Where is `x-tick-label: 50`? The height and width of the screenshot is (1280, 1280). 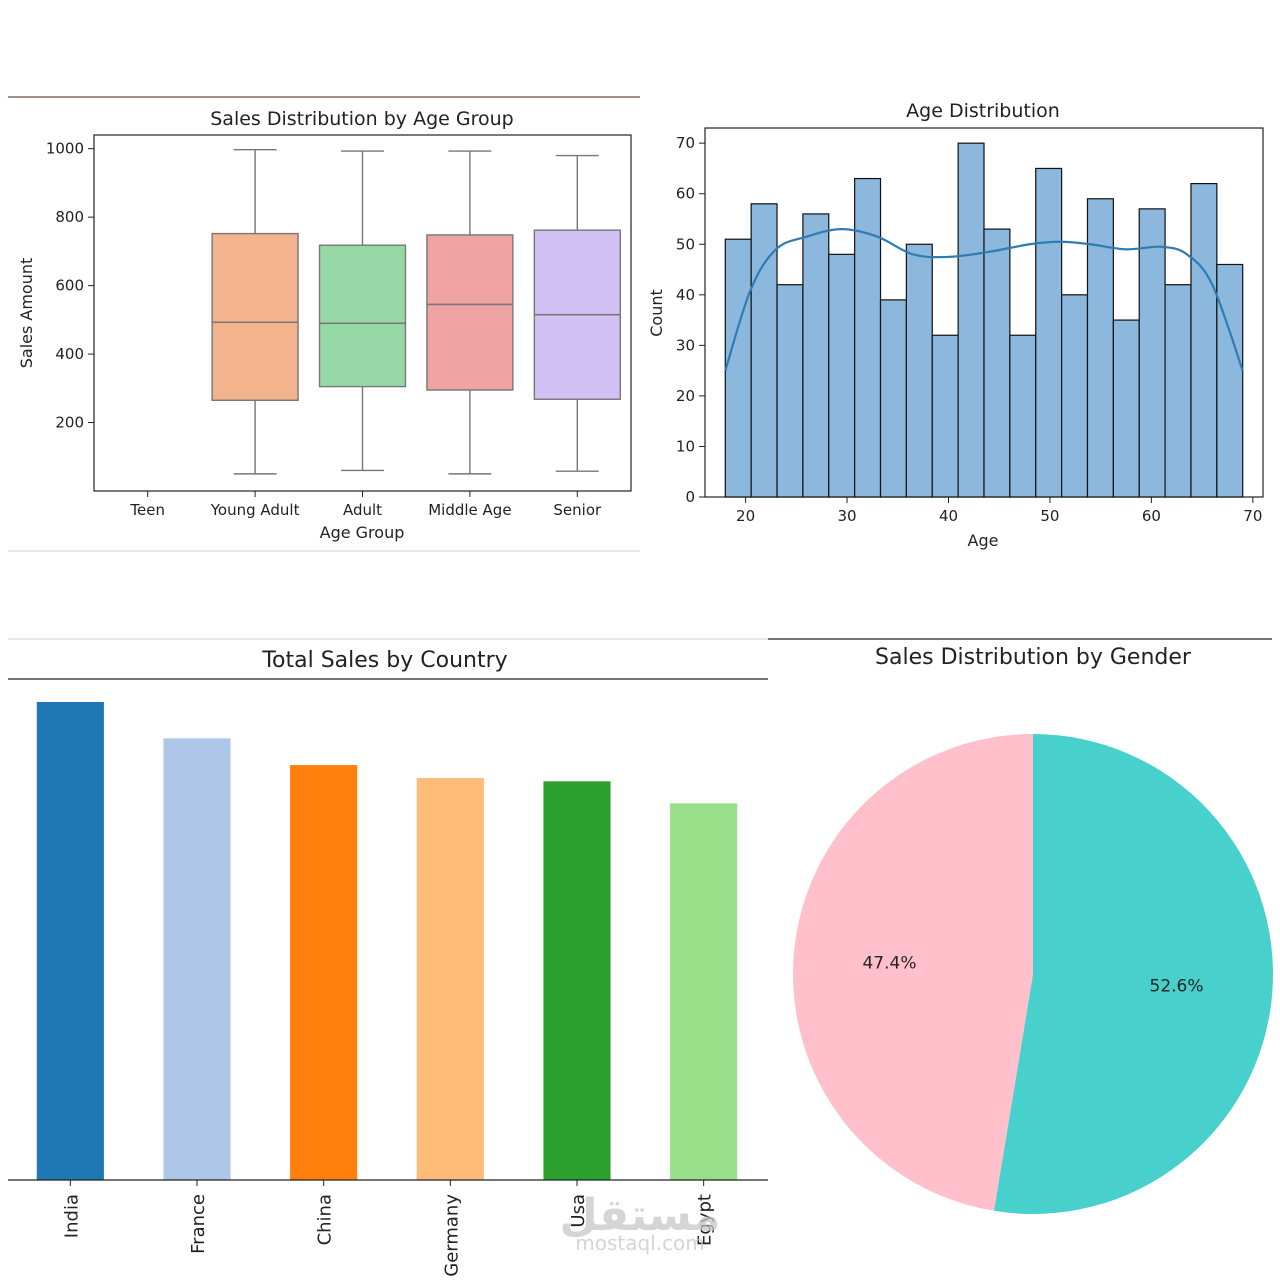
x-tick-label: 50 is located at coordinates (1049, 516).